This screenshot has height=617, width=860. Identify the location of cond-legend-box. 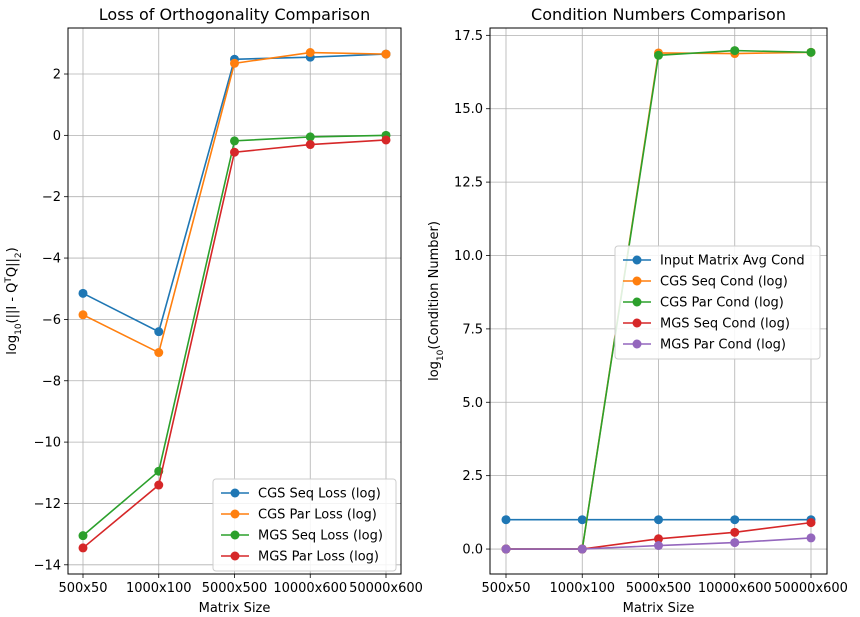
(717, 302).